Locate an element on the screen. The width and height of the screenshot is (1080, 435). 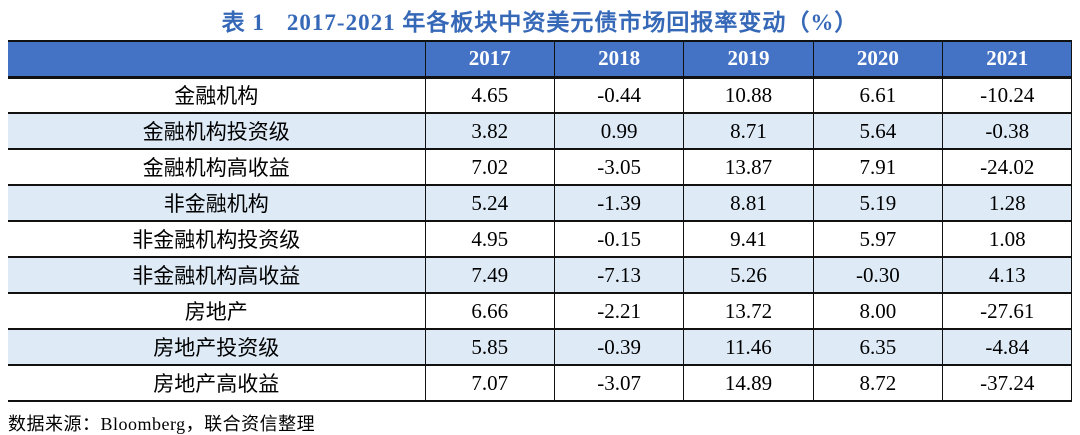
row-label: 金融机构 is located at coordinates (217, 95).